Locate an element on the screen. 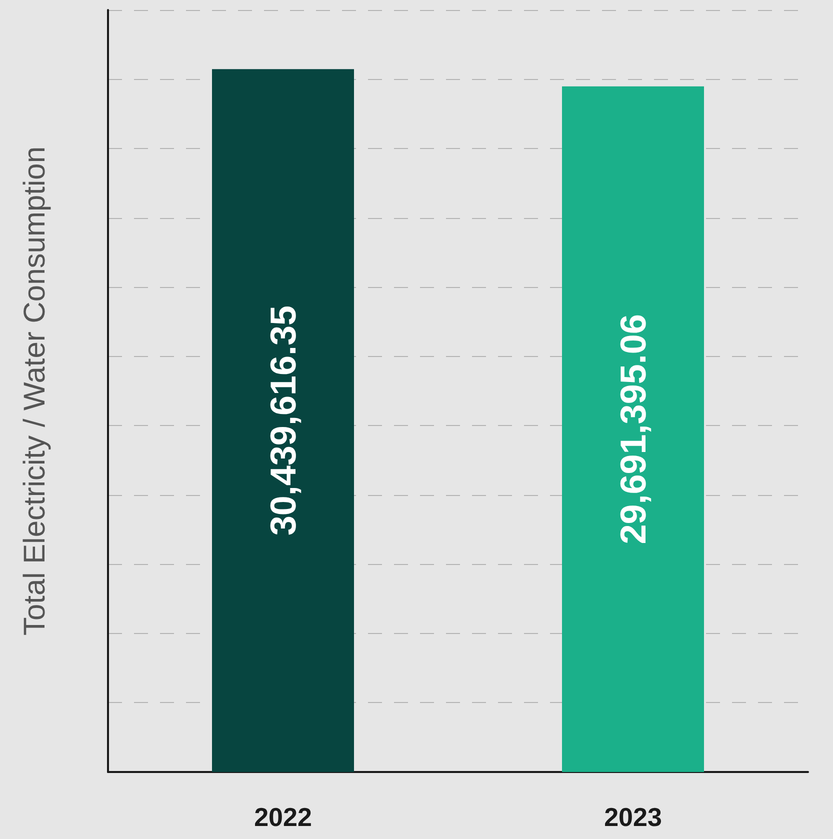  data-label: 29,691,395.06 is located at coordinates (633, 429).